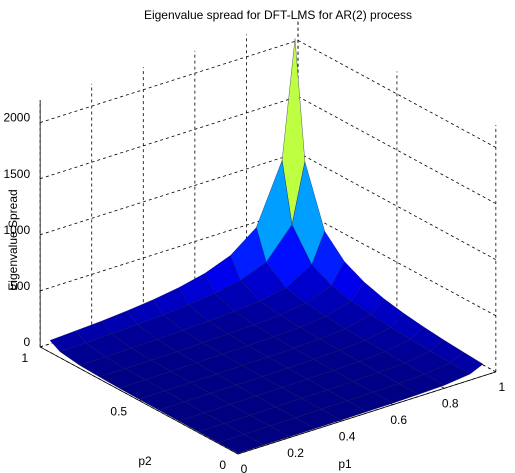  What do you see at coordinates (244, 467) in the screenshot?
I see `x-tick-label: 0` at bounding box center [244, 467].